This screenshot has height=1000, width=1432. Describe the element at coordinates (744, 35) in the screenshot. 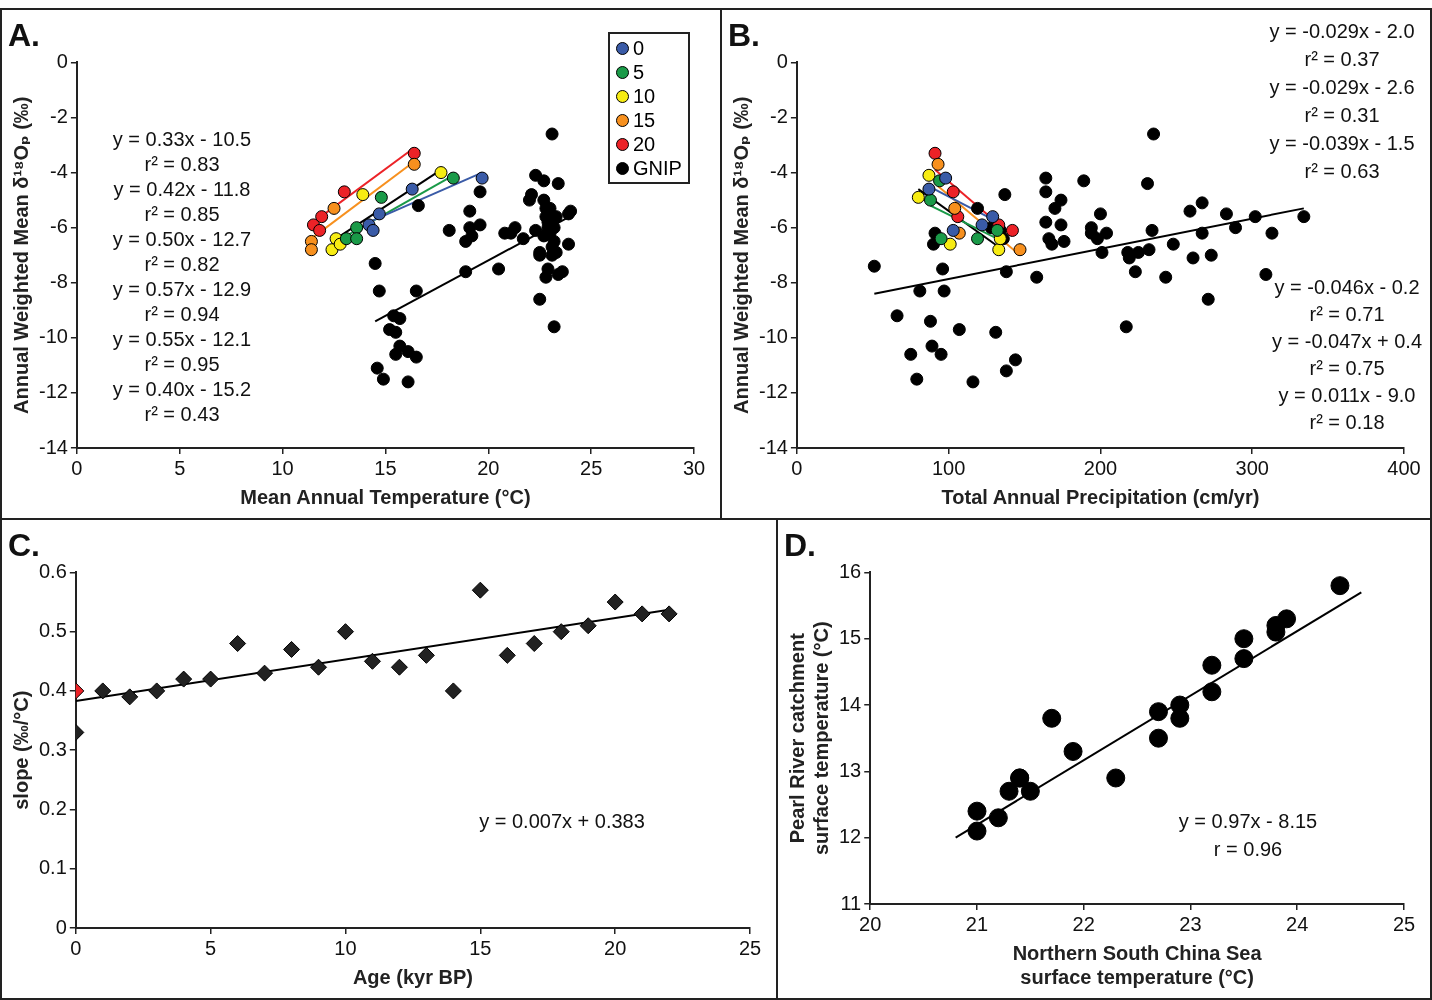

I see `chart-title: B.` at that location.